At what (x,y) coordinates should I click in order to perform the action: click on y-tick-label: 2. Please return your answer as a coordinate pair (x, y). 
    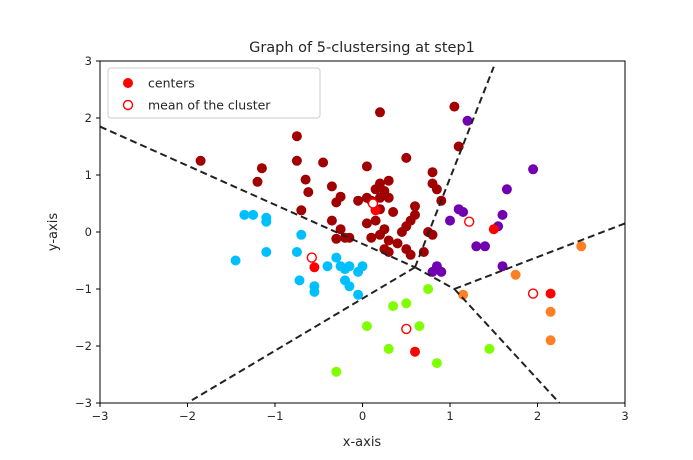
    Looking at the image, I should click on (88, 118).